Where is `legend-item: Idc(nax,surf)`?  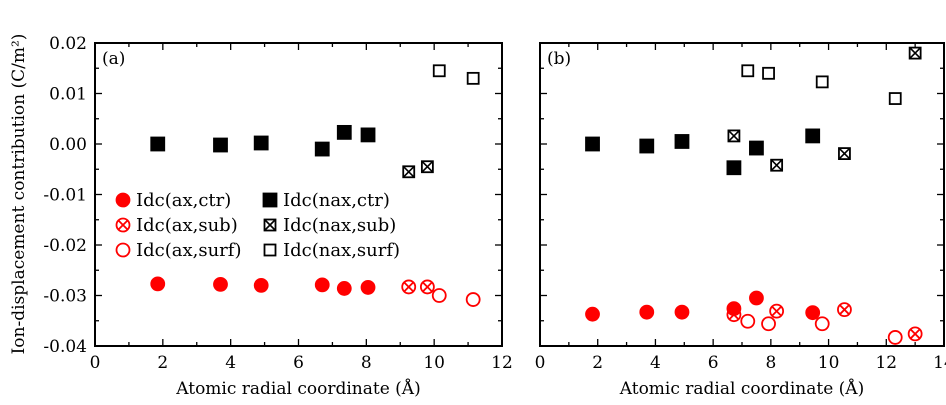
legend-item: Idc(nax,surf) is located at coordinates (331, 250).